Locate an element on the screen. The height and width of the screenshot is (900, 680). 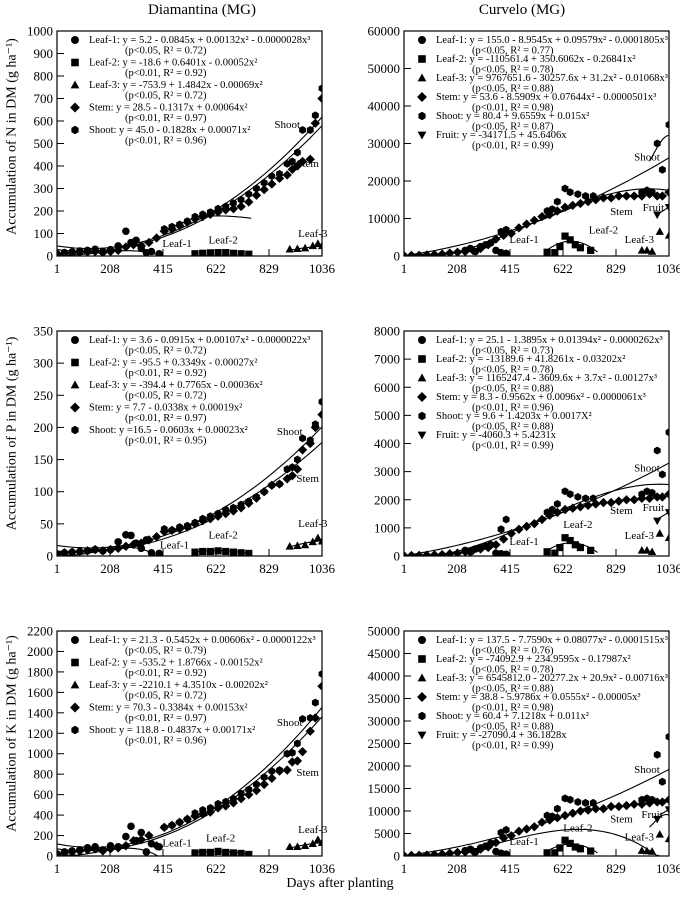
y-tick-label: 100 is located at coordinates (44, 491).